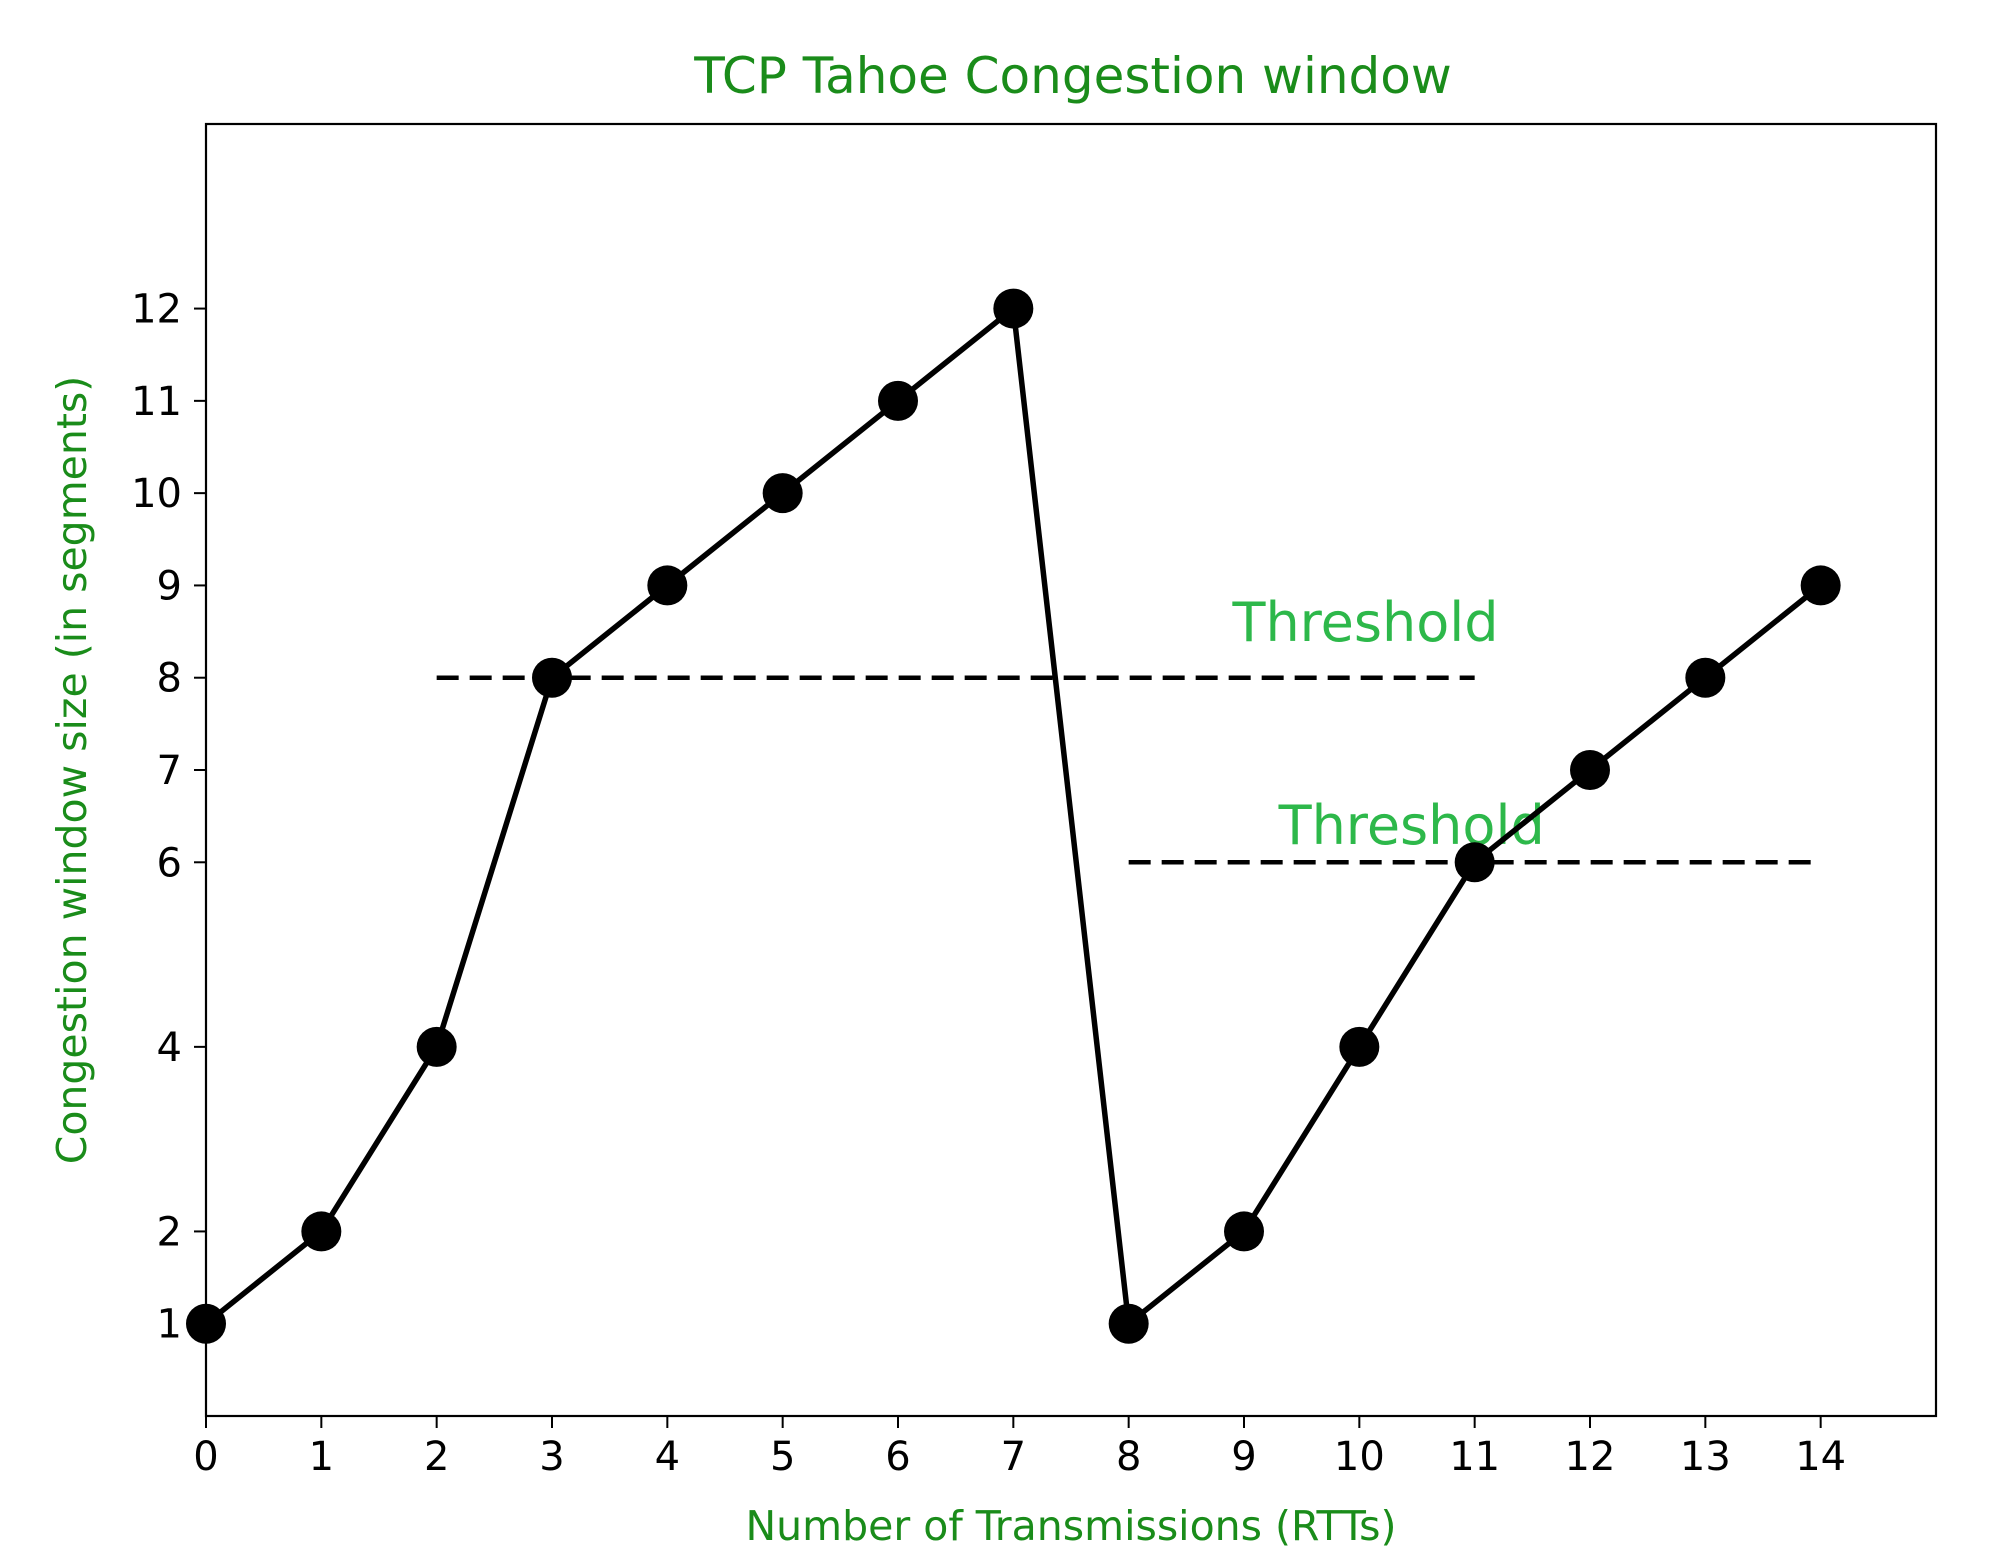 The image size is (2000, 1561). What do you see at coordinates (667, 1457) in the screenshot?
I see `x-tick-label: 4` at bounding box center [667, 1457].